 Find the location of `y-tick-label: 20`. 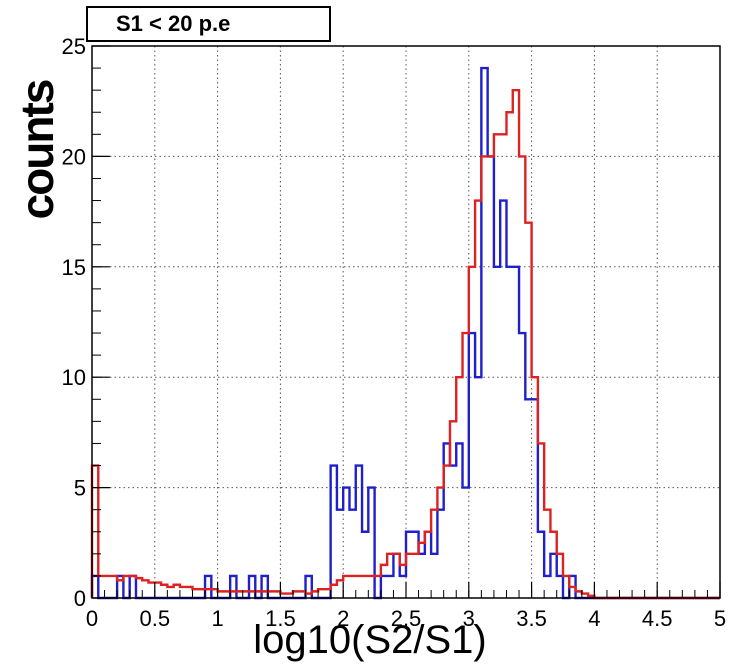

y-tick-label: 20 is located at coordinates (74, 156).